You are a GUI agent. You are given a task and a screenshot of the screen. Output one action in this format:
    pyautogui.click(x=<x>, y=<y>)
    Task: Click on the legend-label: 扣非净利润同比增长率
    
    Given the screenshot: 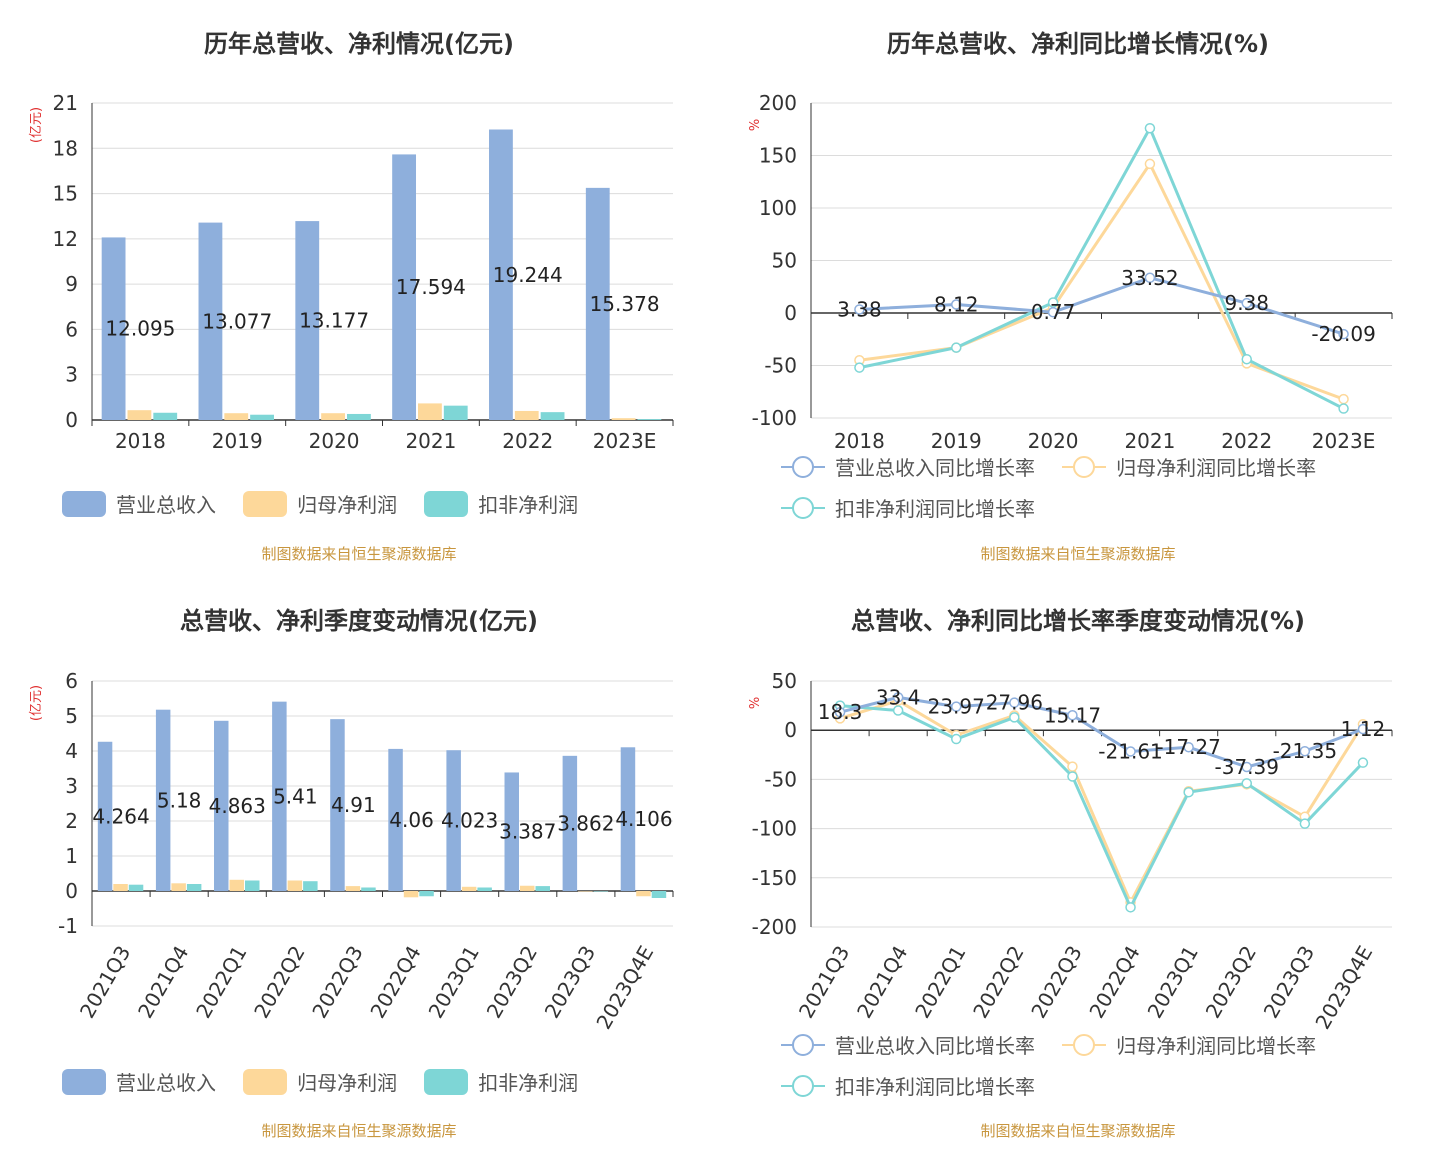 What is the action you would take?
    pyautogui.click(x=935, y=509)
    